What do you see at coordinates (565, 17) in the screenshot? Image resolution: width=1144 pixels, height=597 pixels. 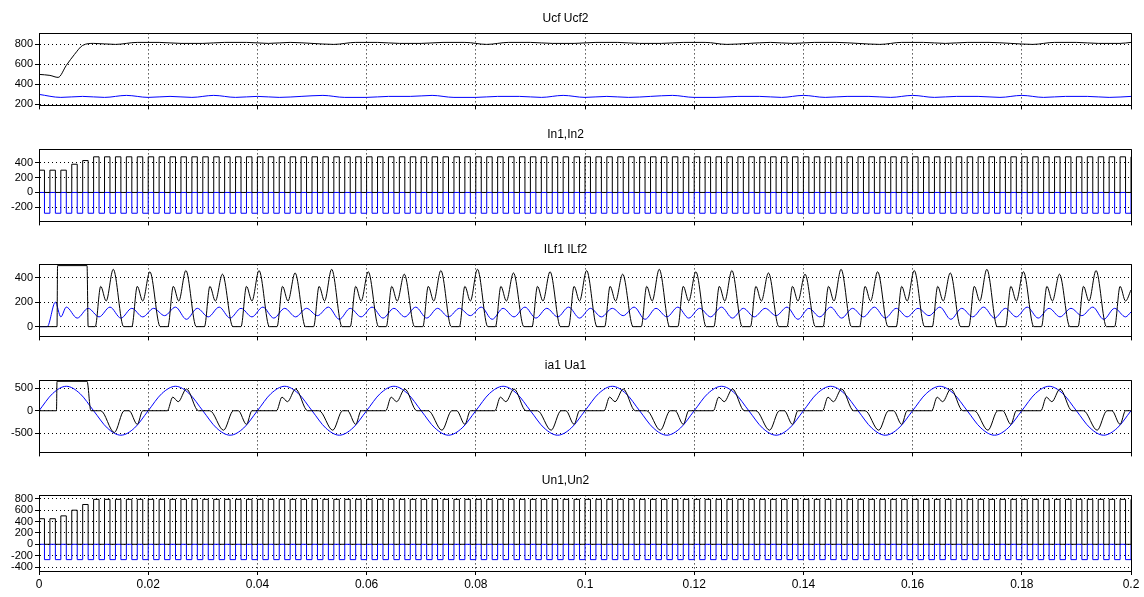 I see `chart-title: Ucf Ucf2` at bounding box center [565, 17].